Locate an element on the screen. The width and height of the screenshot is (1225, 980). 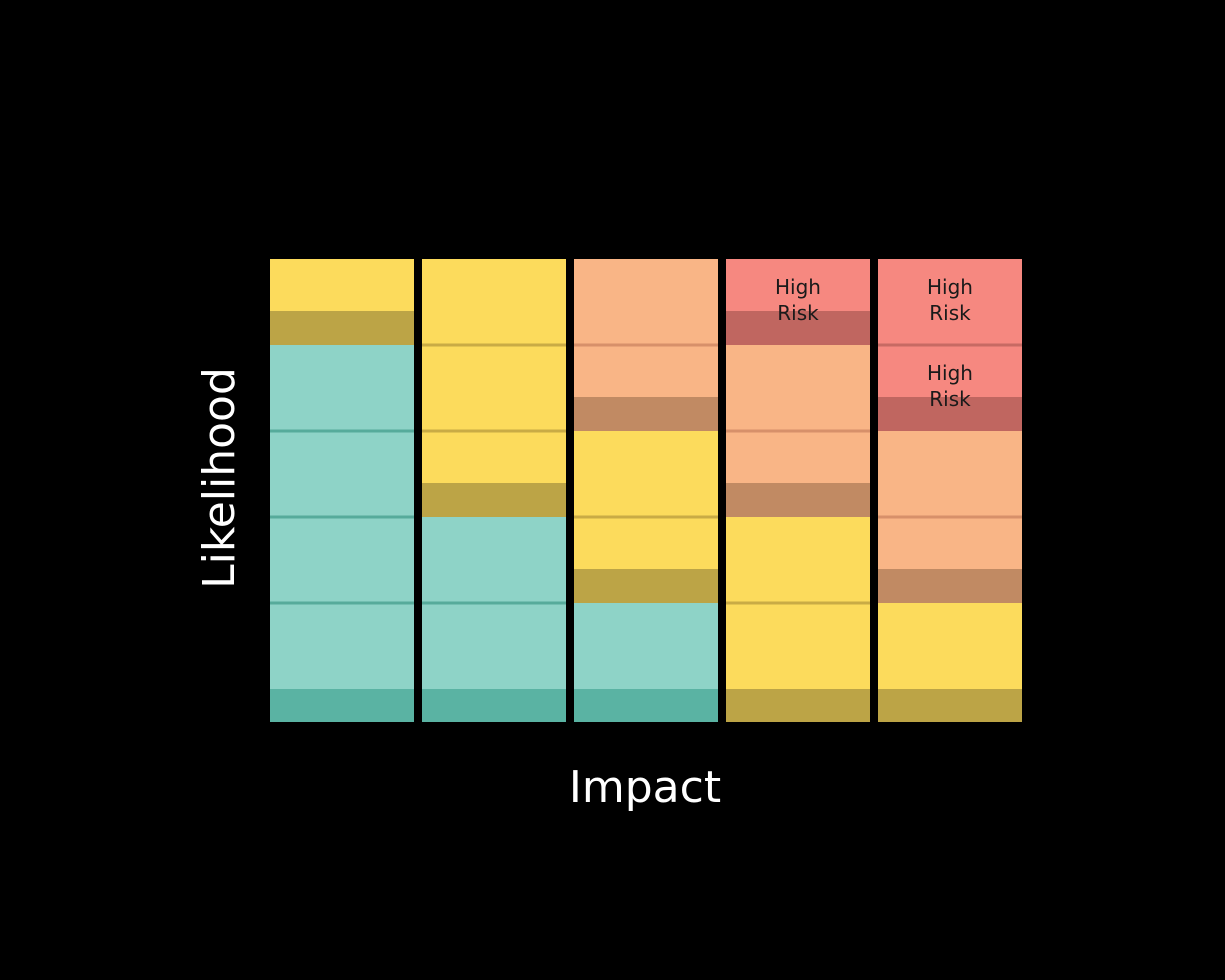
x-axis-label: Impact is located at coordinates (645, 787).